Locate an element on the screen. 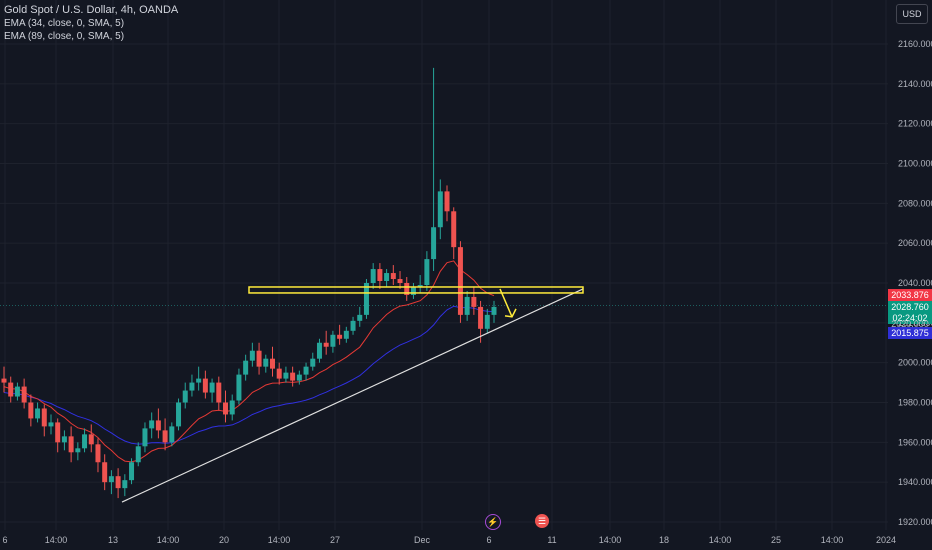 This screenshot has height=550, width=932. currency-button: USD is located at coordinates (912, 14).